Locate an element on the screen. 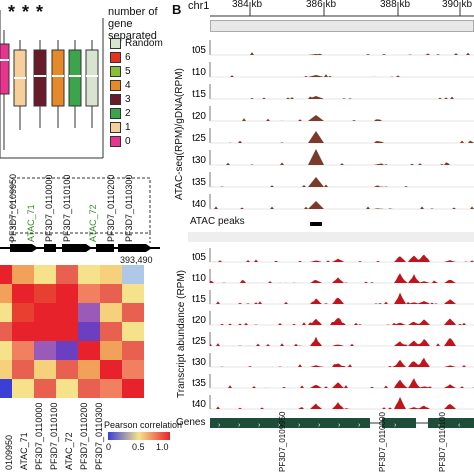 This screenshot has width=474, height=474. heatmap-x-label: ATAC_72 is located at coordinates (69, 451).